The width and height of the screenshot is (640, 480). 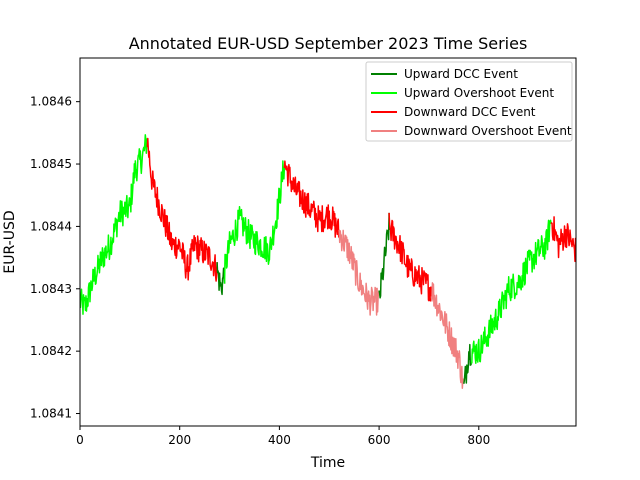 I want to click on x-axis: 0 200 400 600 800, so click(x=283, y=436).